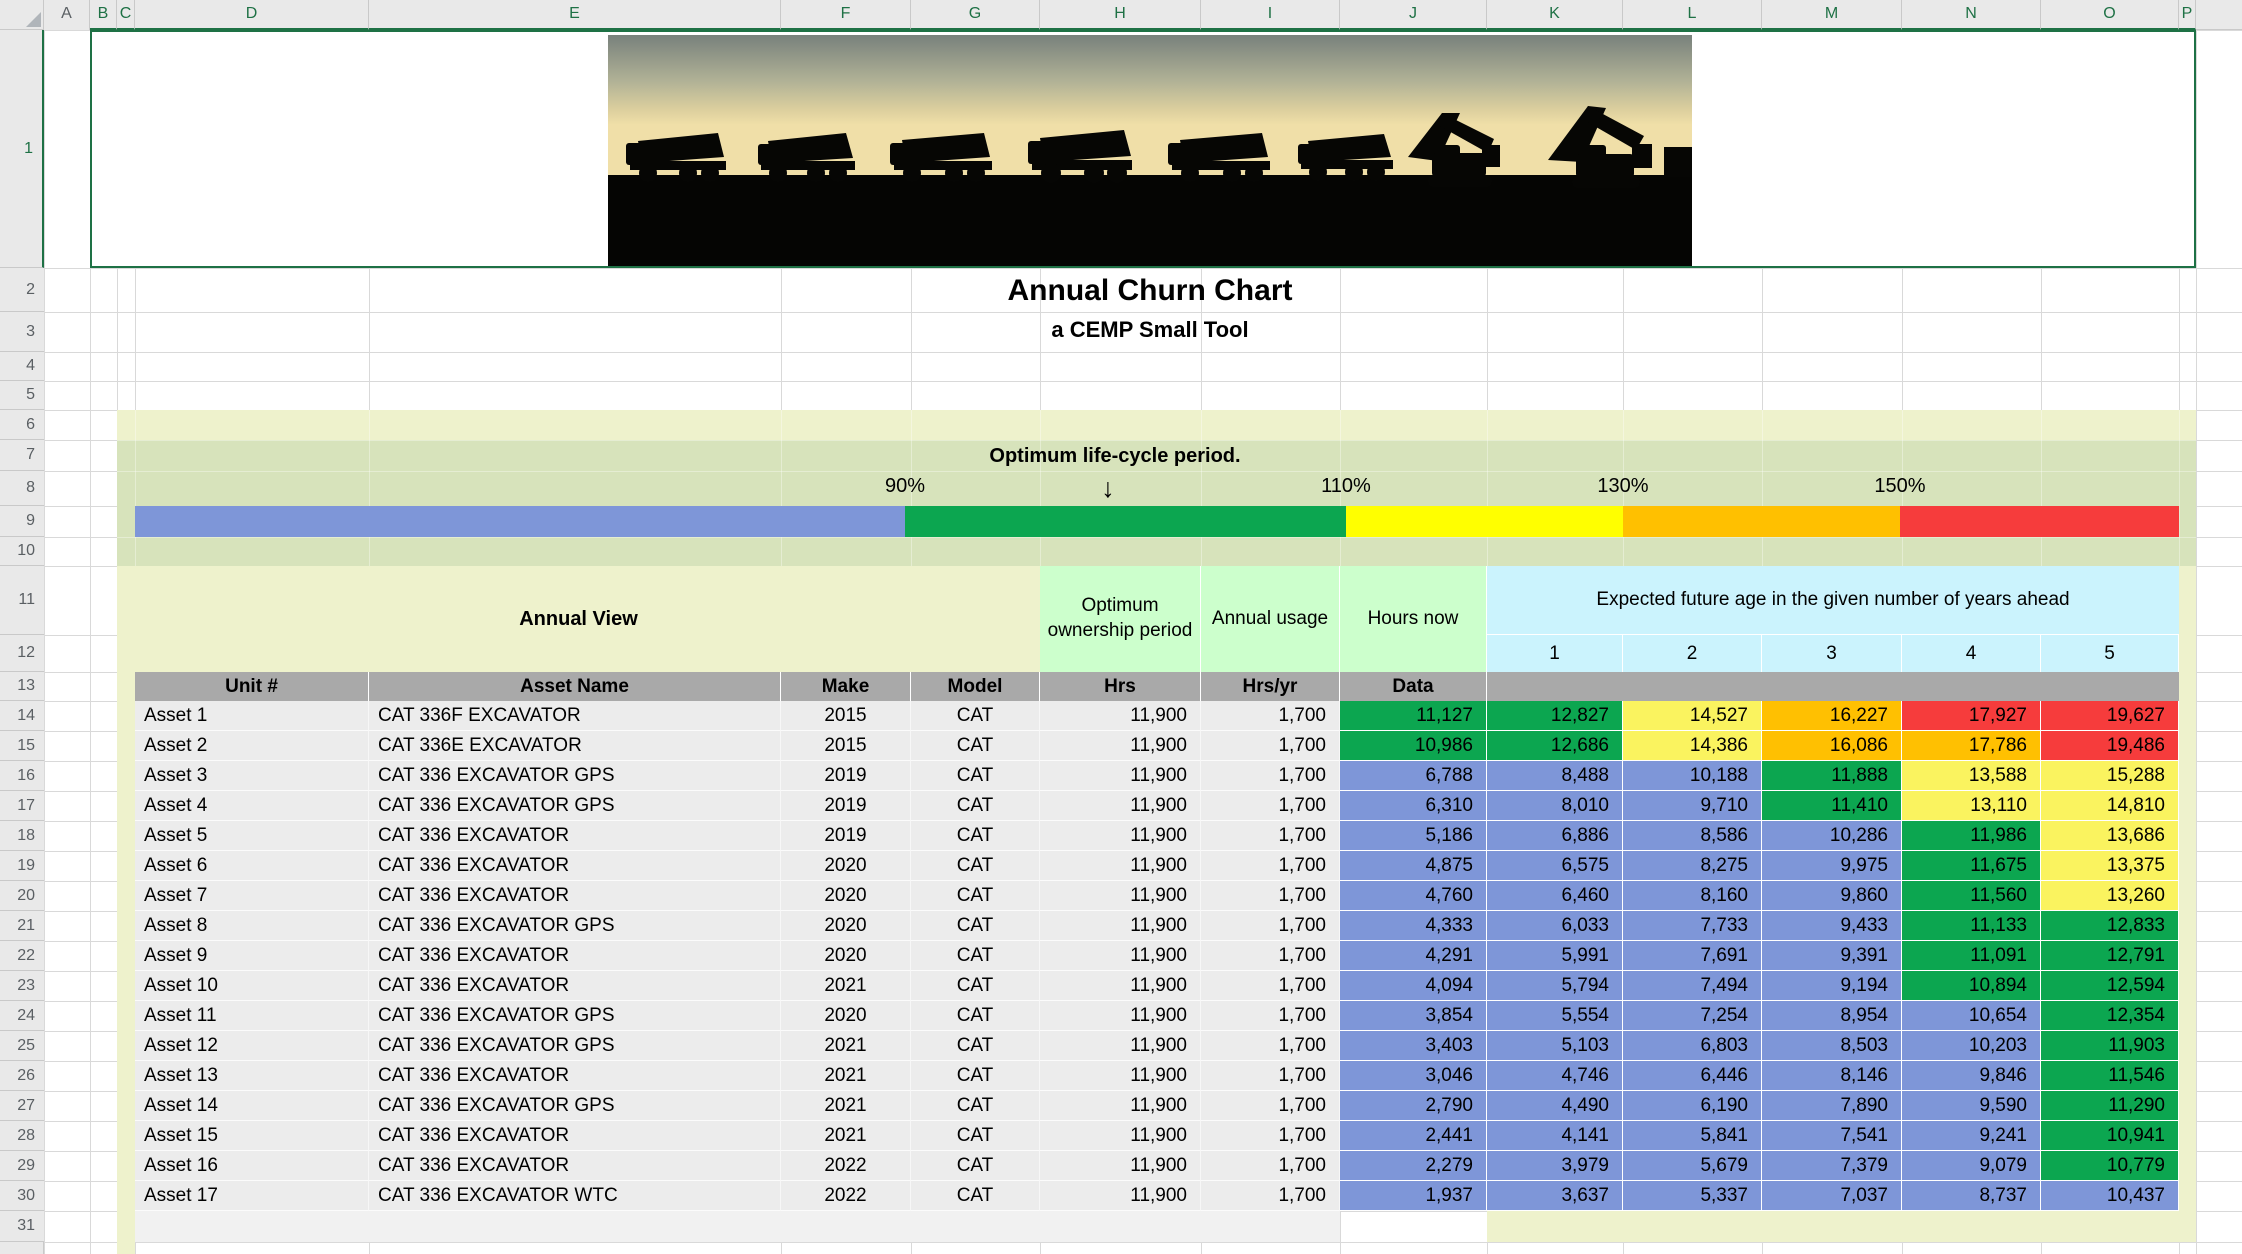  I want to click on cell-value-year4: 13,110, so click(1971, 806).